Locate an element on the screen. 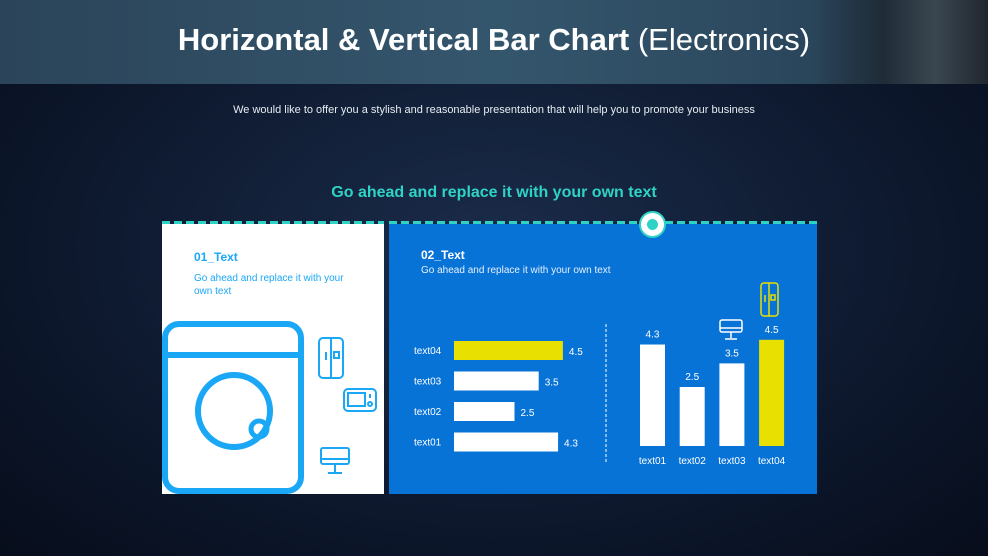 This screenshot has width=988, height=556. v-bar-value-label: 4.3 is located at coordinates (653, 335).